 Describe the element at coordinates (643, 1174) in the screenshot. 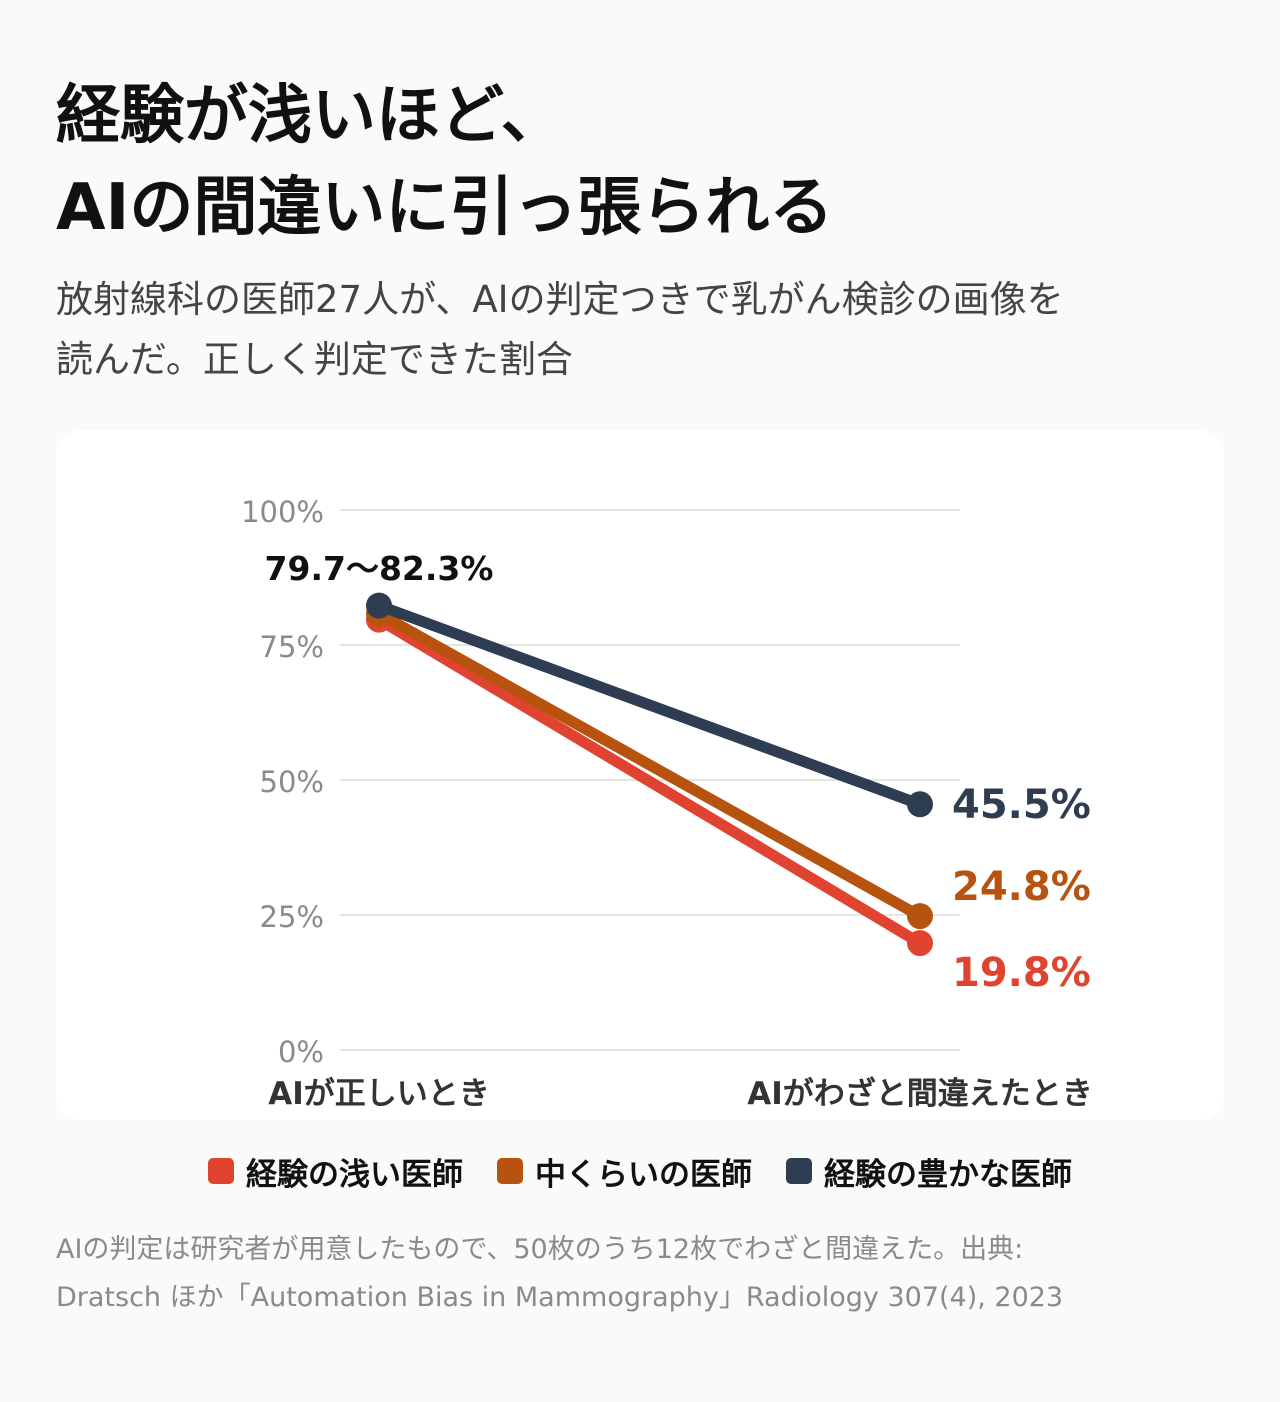

I see `legend-label: 中くらいの医師` at that location.